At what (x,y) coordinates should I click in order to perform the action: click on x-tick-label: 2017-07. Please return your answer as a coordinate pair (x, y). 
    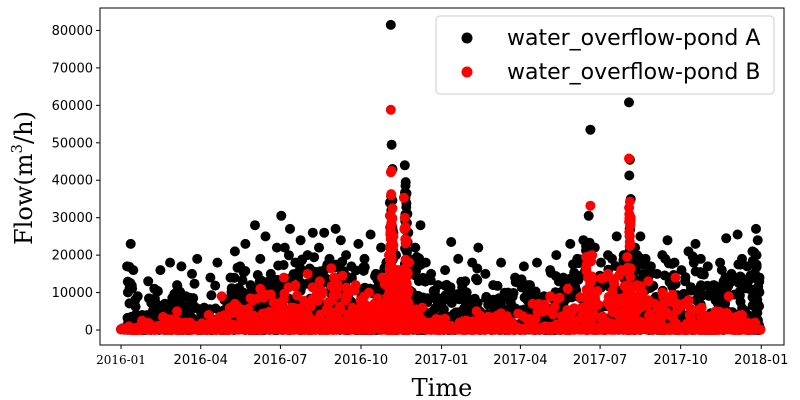
    Looking at the image, I should click on (600, 360).